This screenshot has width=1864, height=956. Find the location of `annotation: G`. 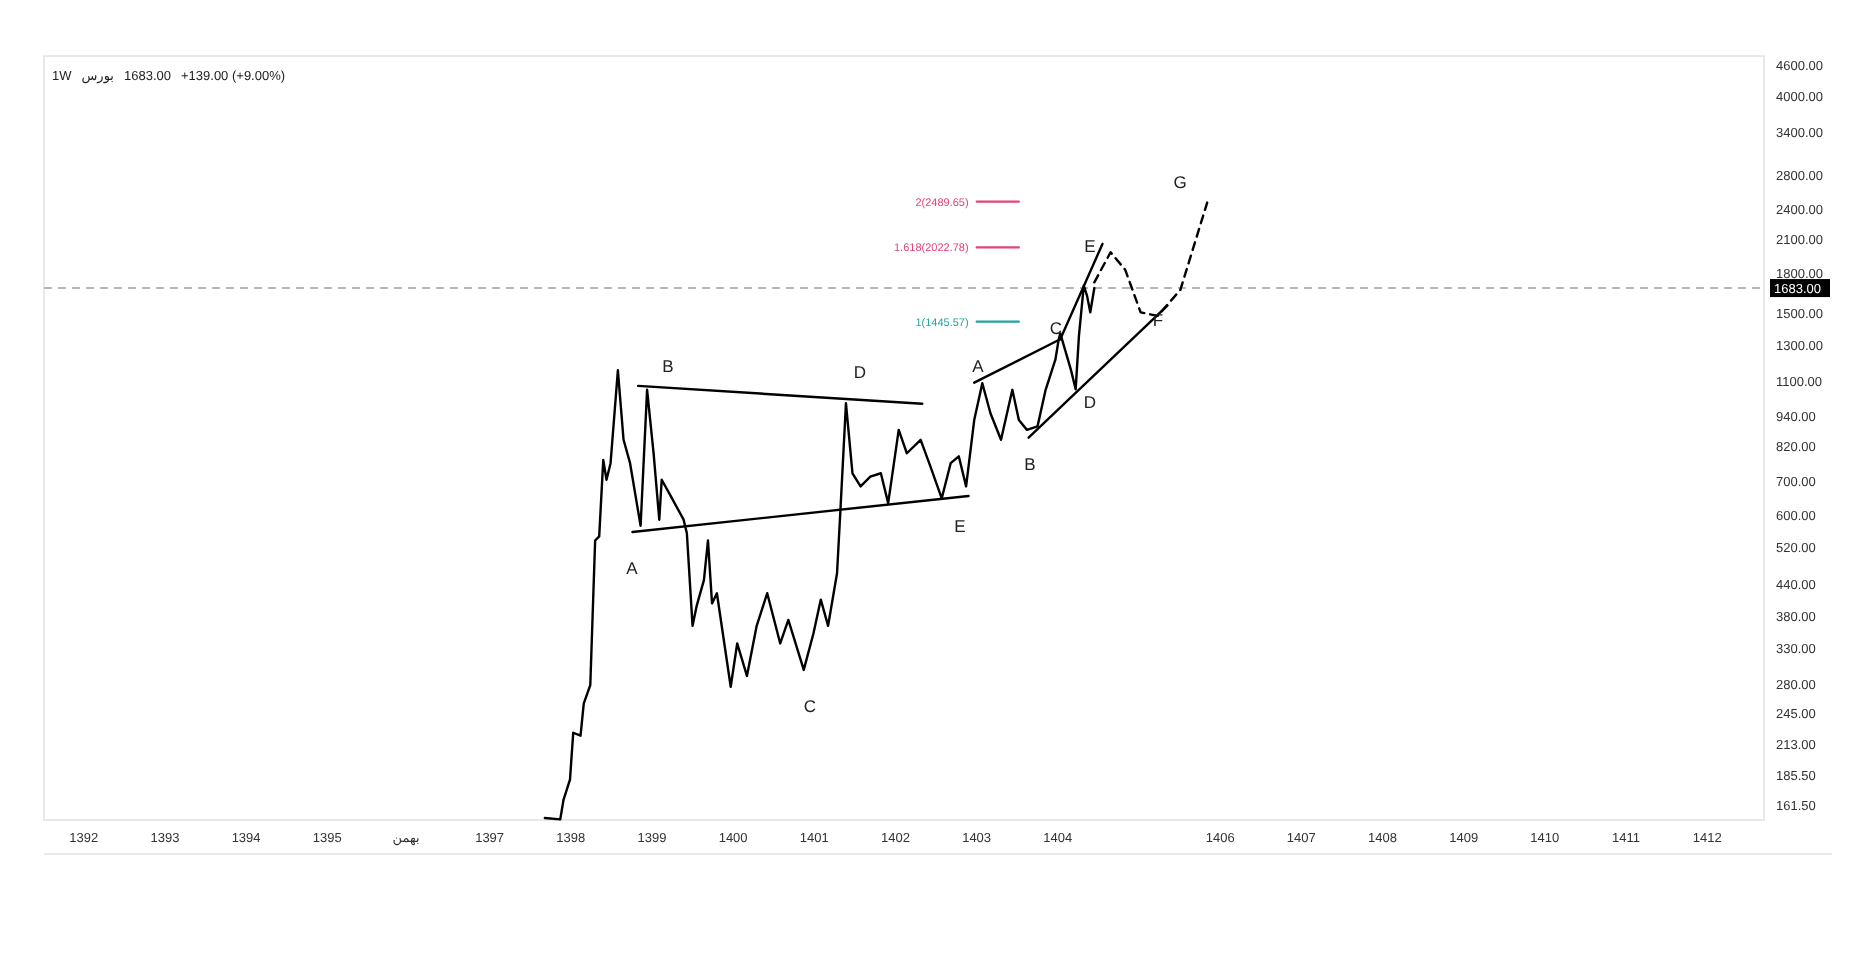

annotation: G is located at coordinates (1180, 182).